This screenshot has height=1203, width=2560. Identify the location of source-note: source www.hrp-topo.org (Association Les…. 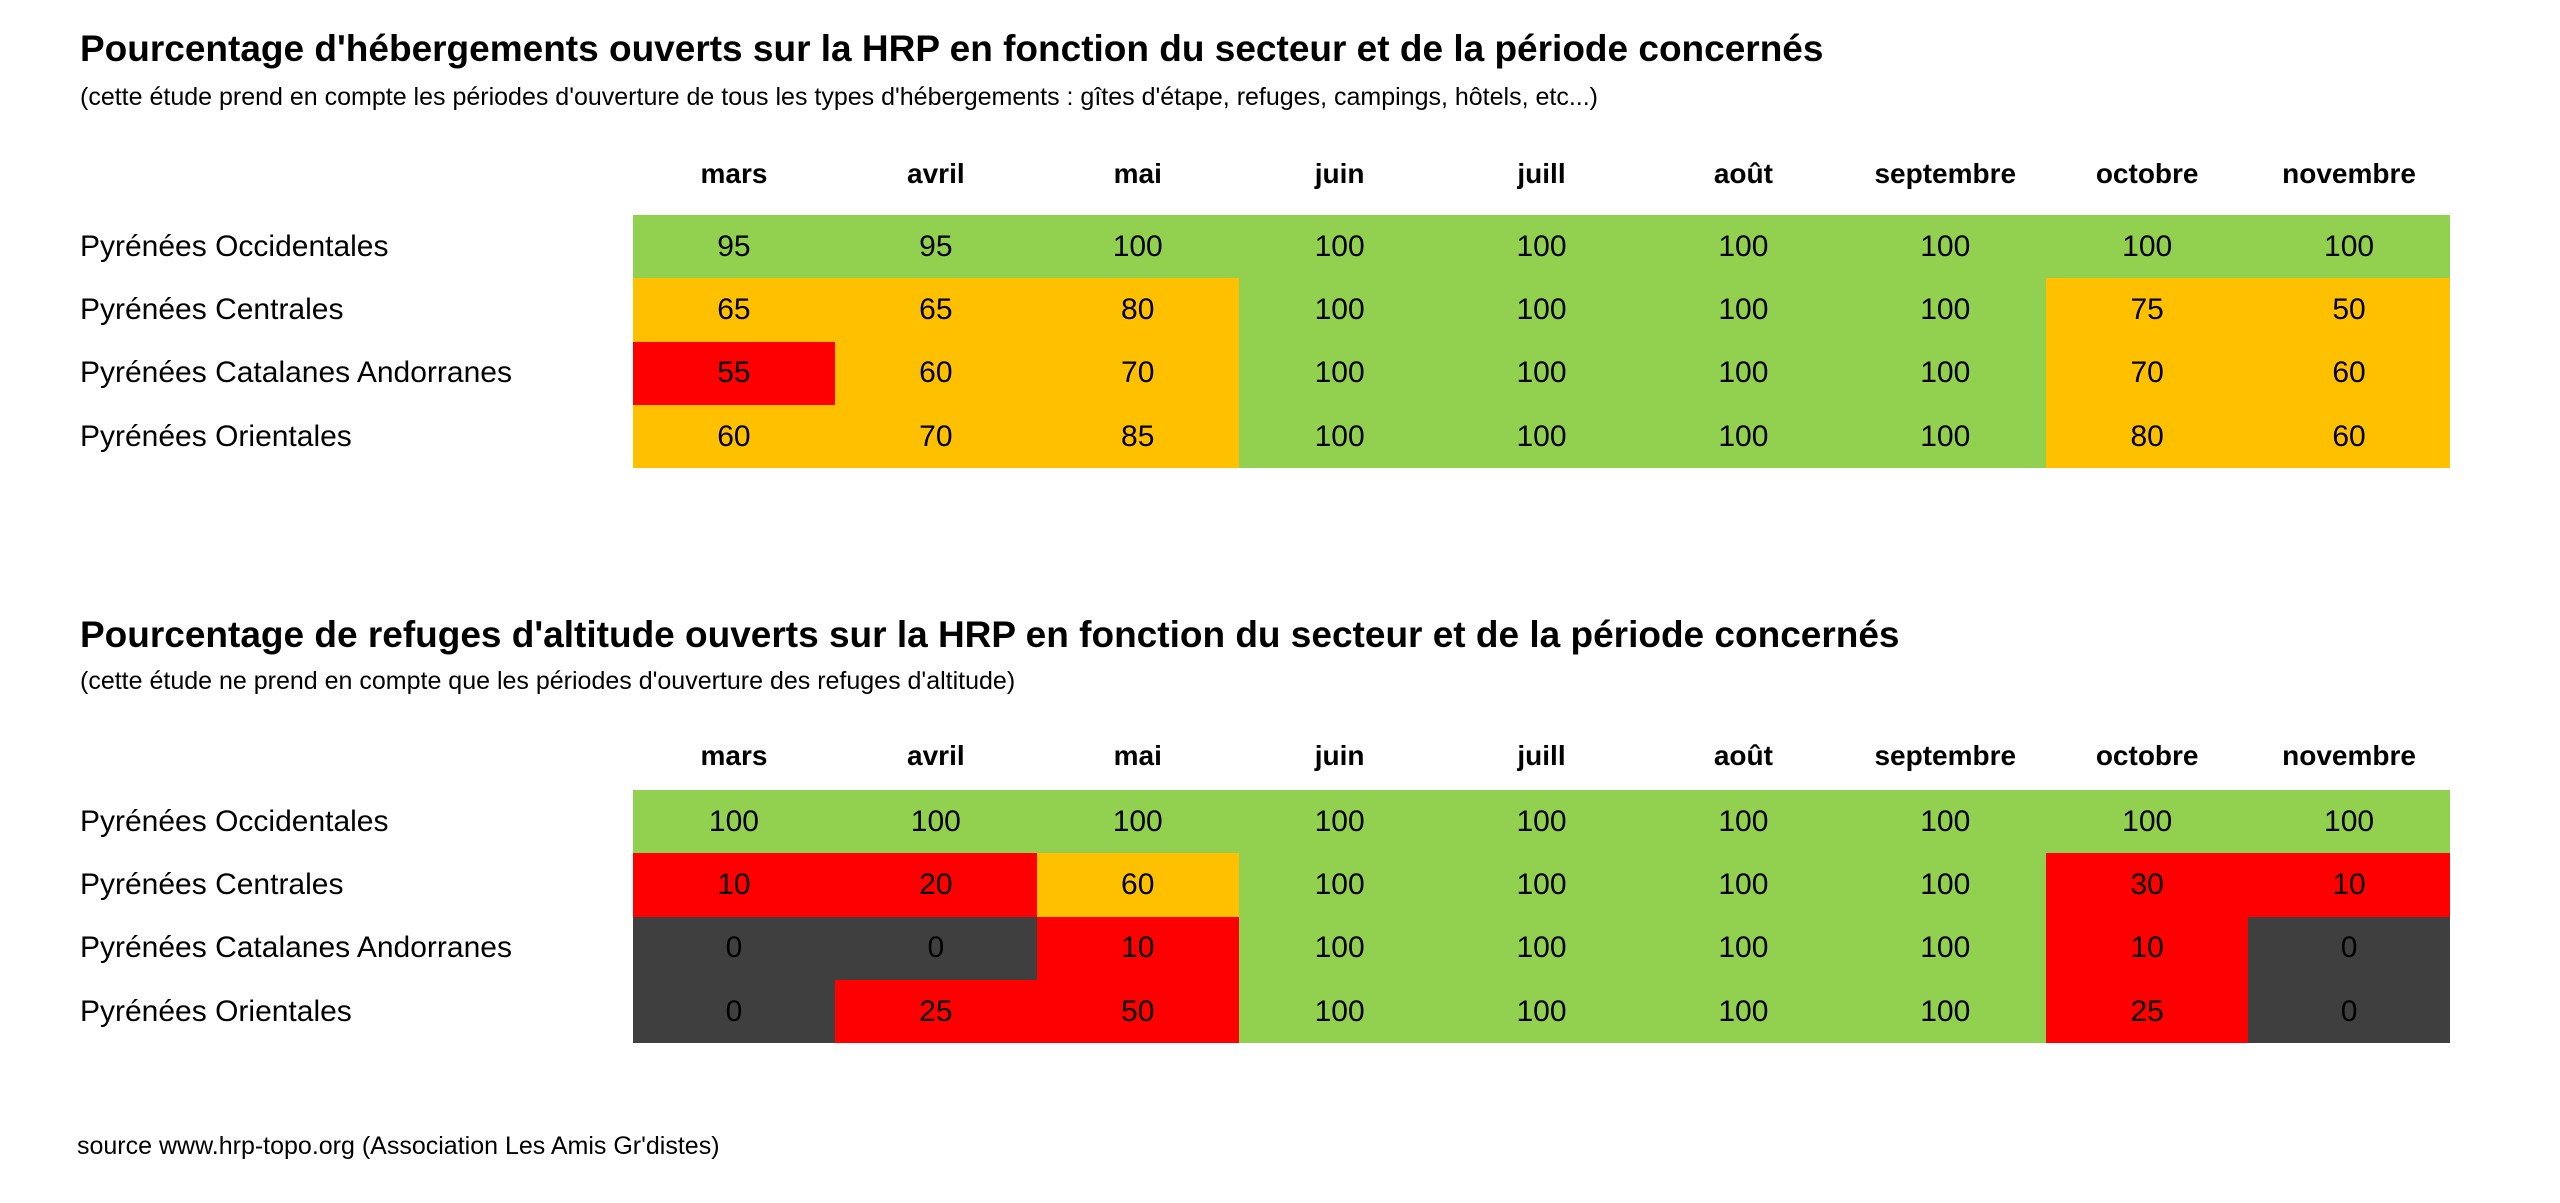
(398, 1146).